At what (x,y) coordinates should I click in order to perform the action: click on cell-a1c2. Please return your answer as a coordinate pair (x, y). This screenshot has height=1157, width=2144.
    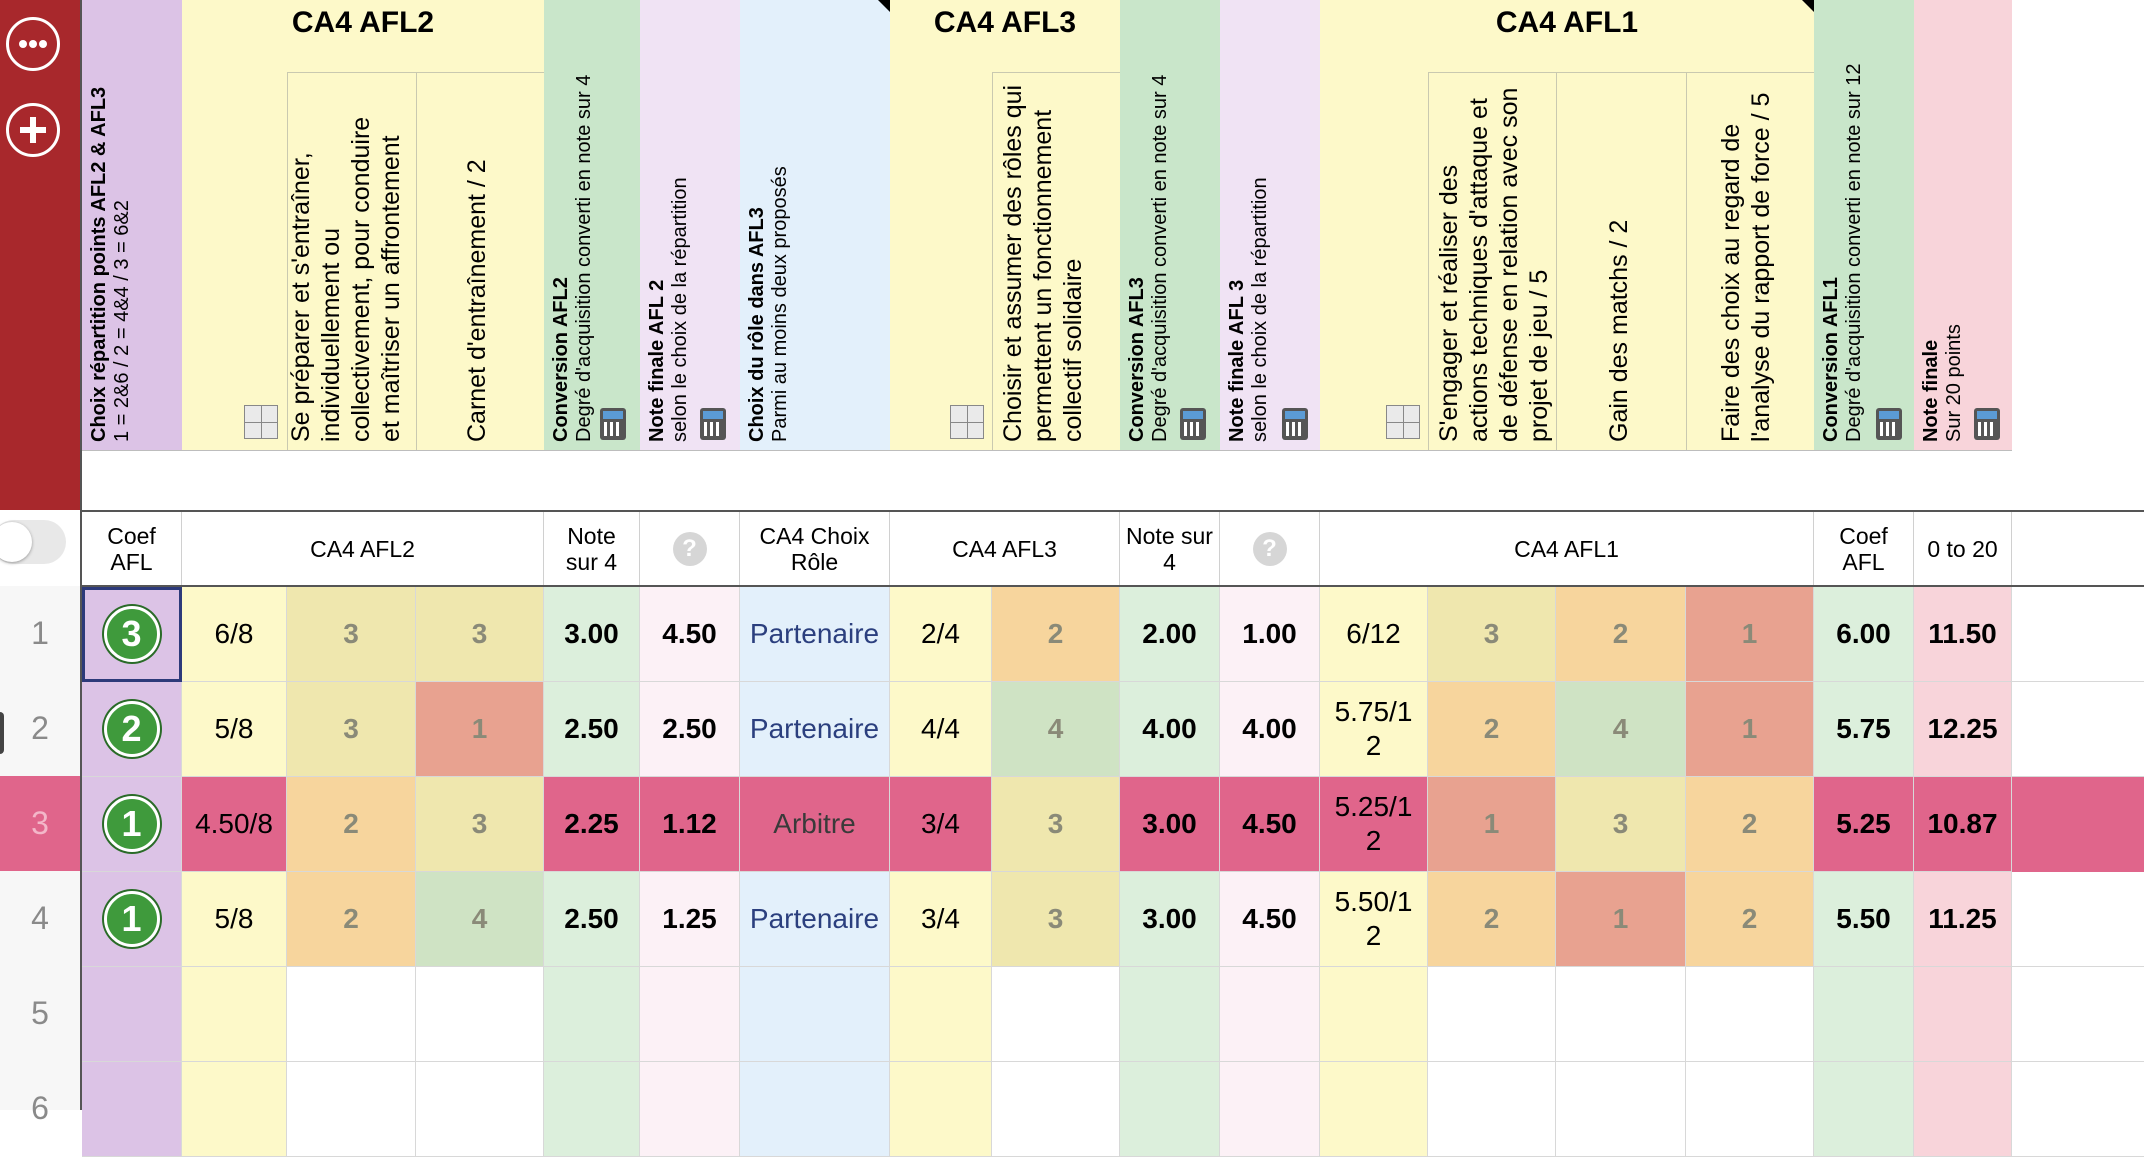
    Looking at the image, I should click on (1621, 1014).